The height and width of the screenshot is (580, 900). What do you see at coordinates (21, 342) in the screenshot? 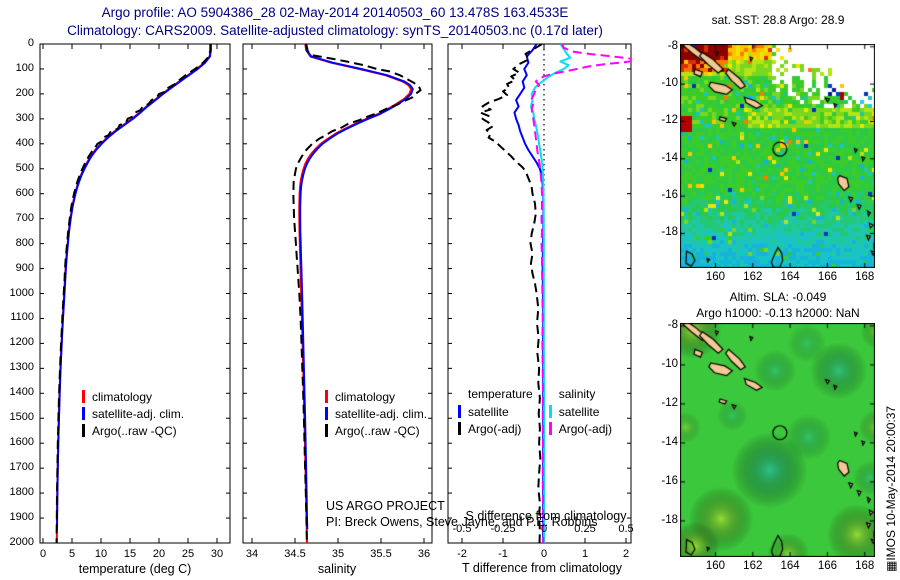
I see `depth-tick-label: 1200` at bounding box center [21, 342].